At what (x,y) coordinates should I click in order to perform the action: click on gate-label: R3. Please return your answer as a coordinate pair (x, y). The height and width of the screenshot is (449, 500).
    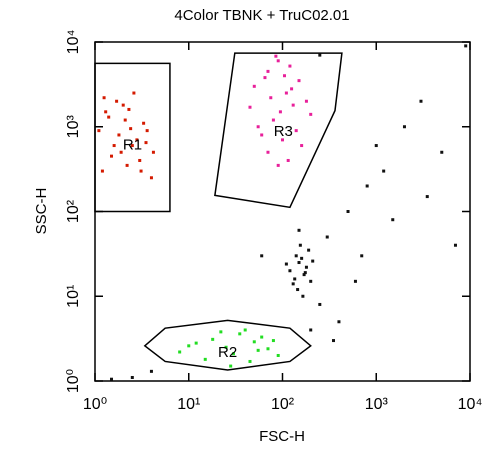
    Looking at the image, I should click on (283, 131).